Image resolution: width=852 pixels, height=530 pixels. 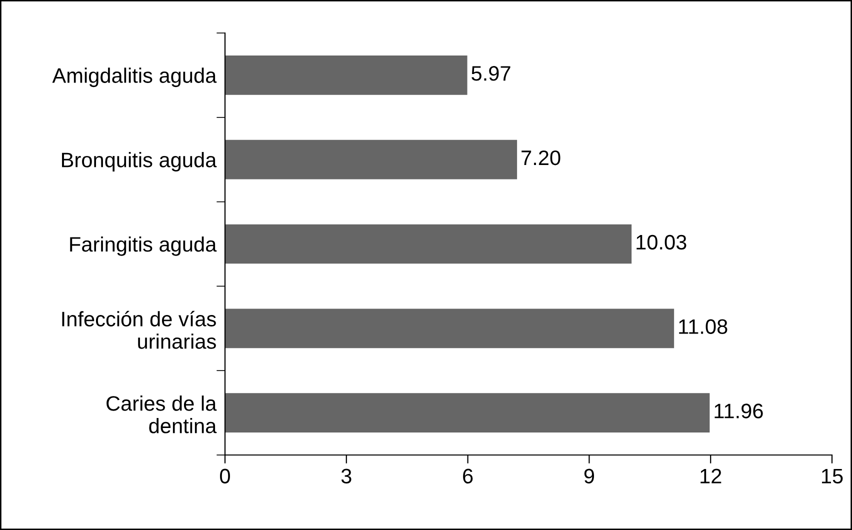 I want to click on x-tick-label: 3, so click(x=346, y=476).